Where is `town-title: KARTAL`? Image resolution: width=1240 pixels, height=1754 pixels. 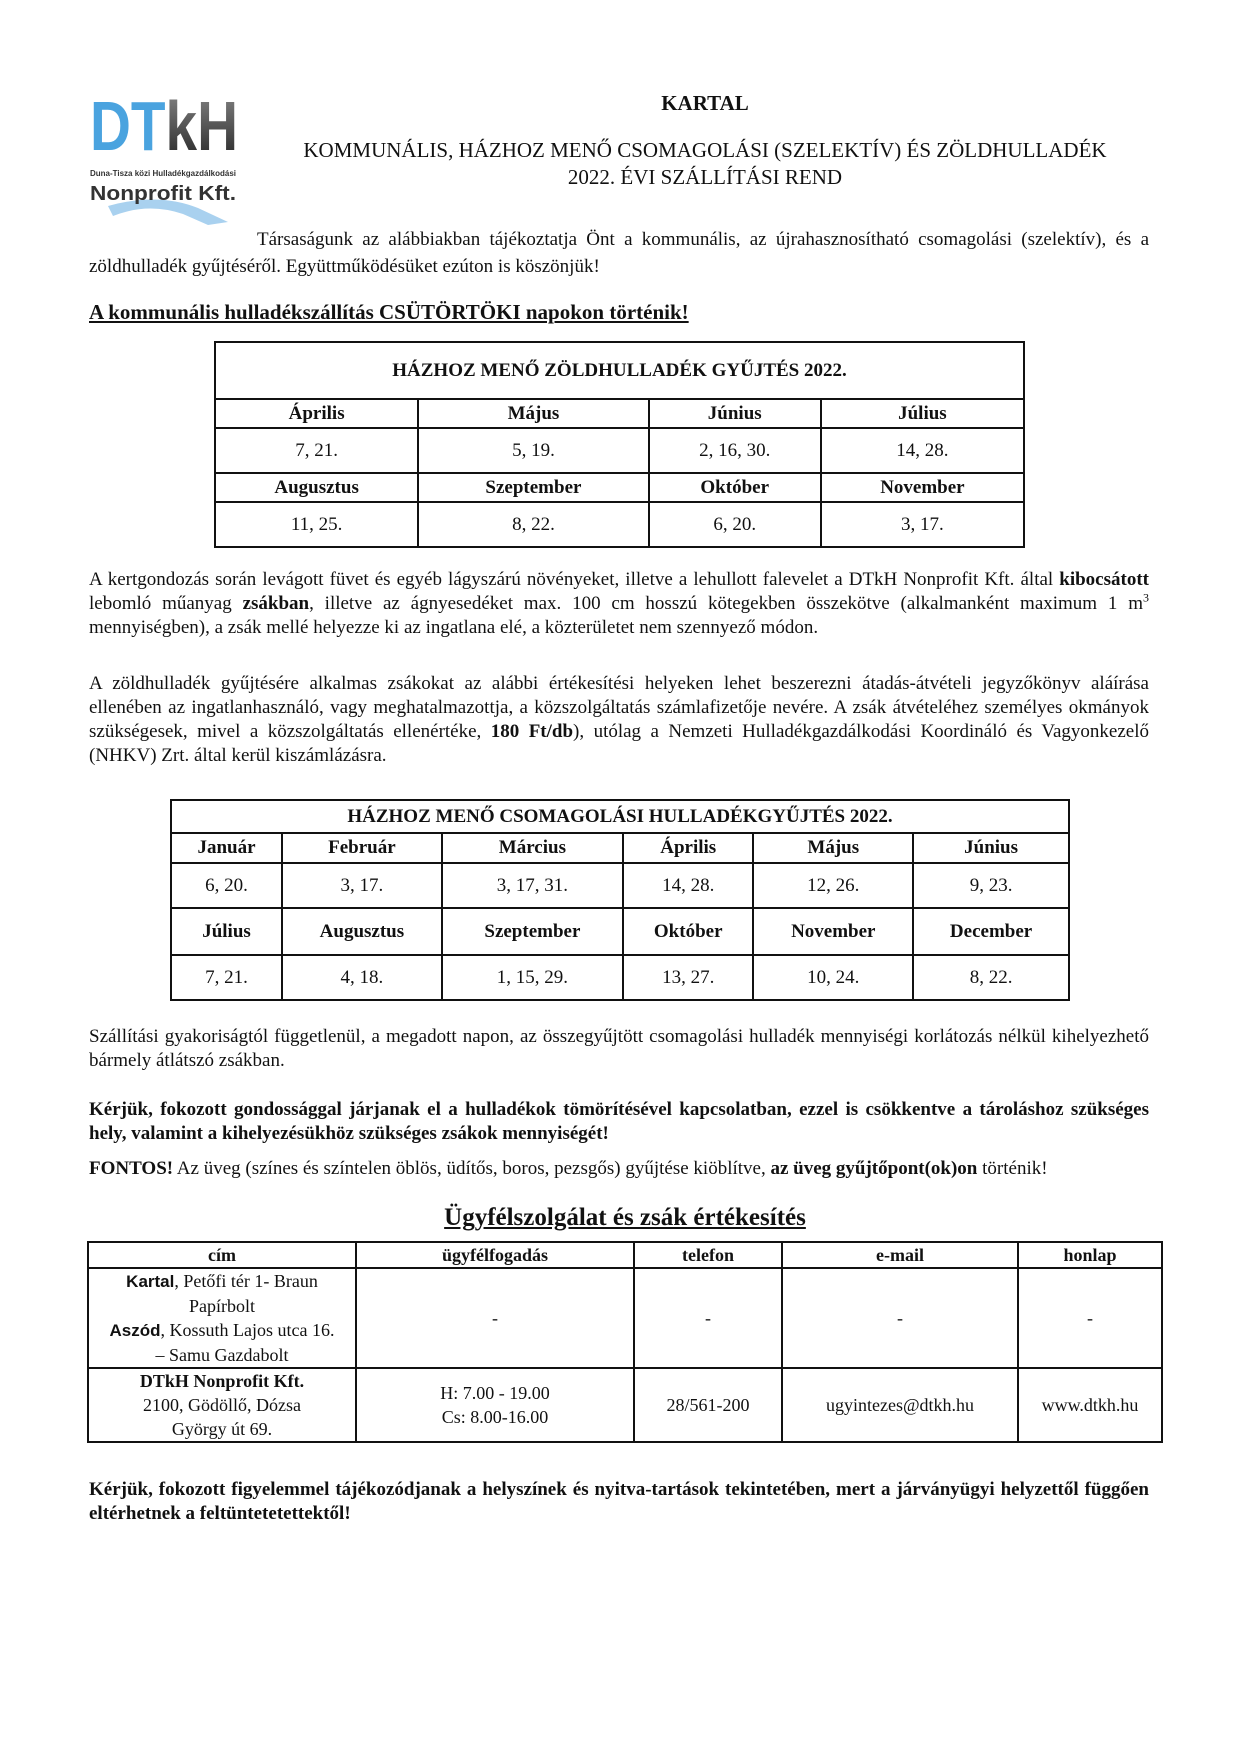 town-title: KARTAL is located at coordinates (705, 103).